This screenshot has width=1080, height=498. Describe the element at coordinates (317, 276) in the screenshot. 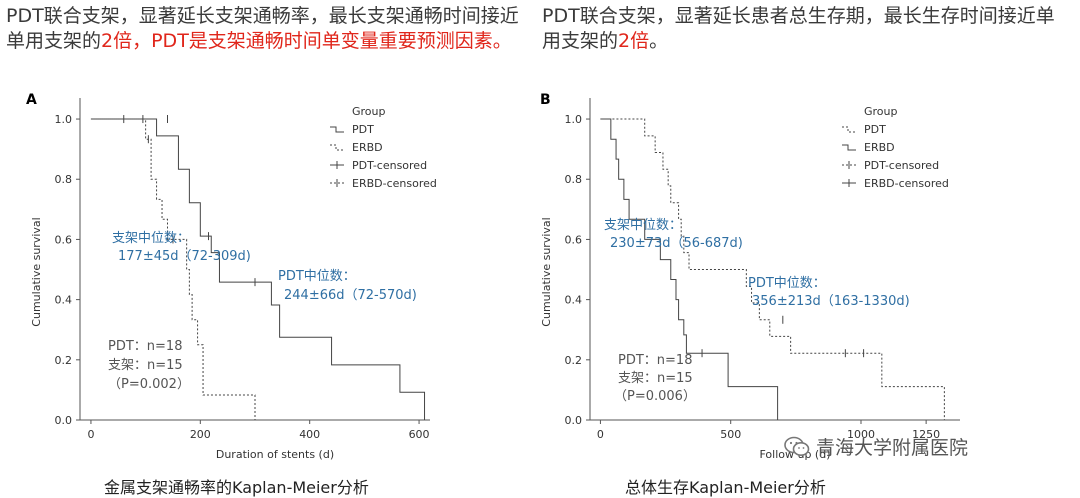

I see `chart1-pdt-median-title: PDT中位数：` at that location.